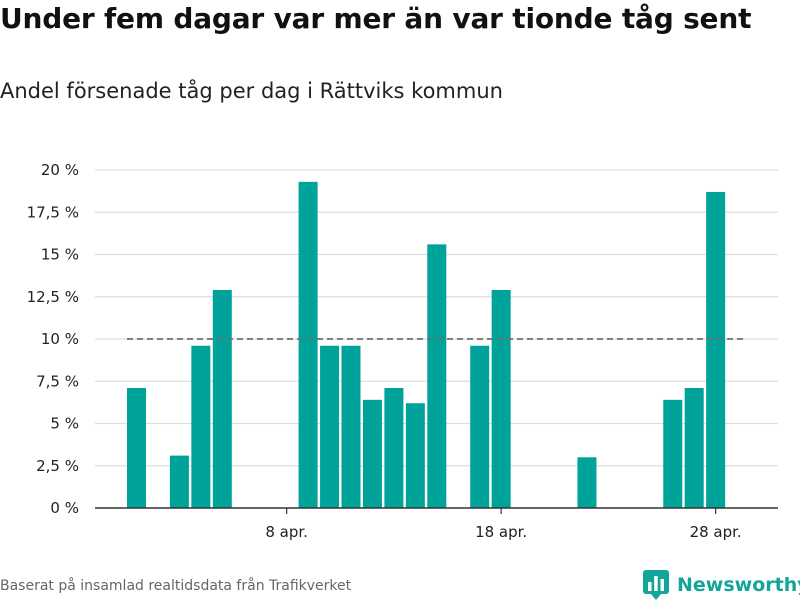  What do you see at coordinates (222, 398) in the screenshot?
I see `bar-5-apr` at bounding box center [222, 398].